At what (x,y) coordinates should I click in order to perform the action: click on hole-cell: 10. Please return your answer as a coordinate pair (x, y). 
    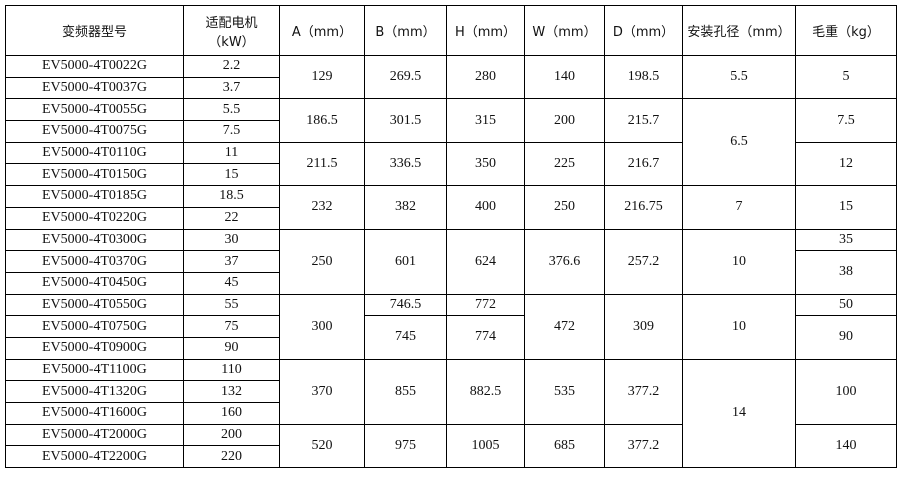
    Looking at the image, I should click on (739, 261).